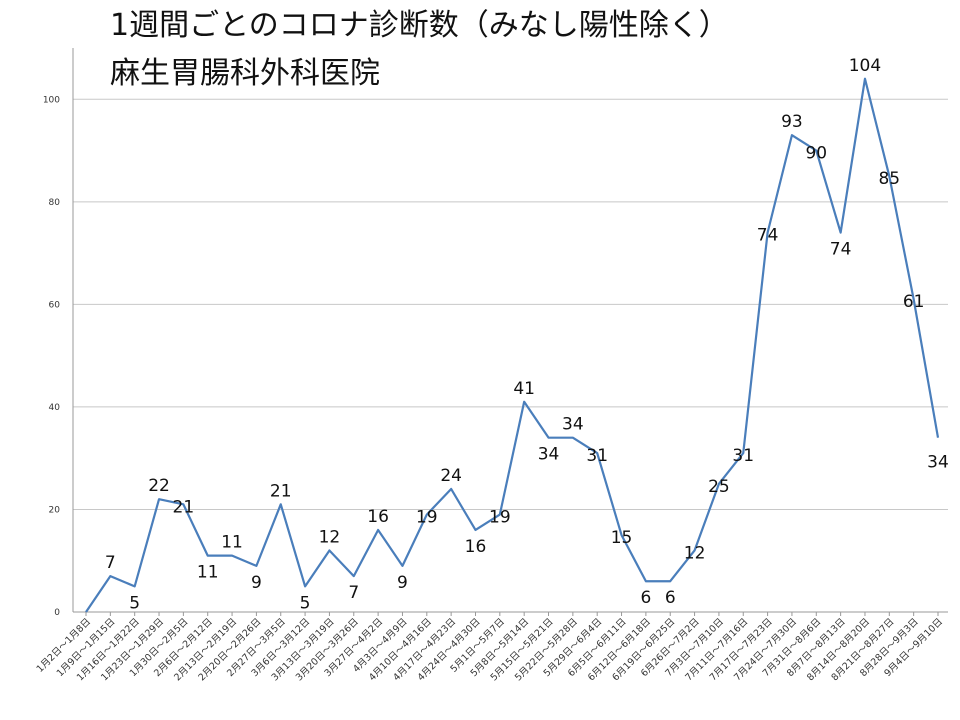 The height and width of the screenshot is (720, 960). Describe the element at coordinates (51, 100) in the screenshot. I see `y-tick-label: 100` at that location.